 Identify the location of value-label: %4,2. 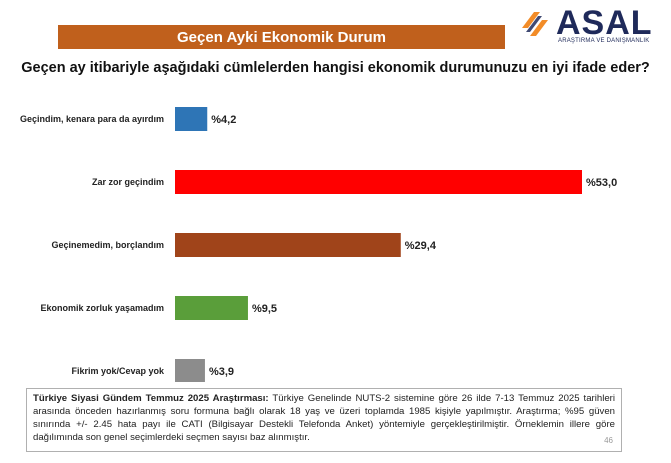
(223, 120).